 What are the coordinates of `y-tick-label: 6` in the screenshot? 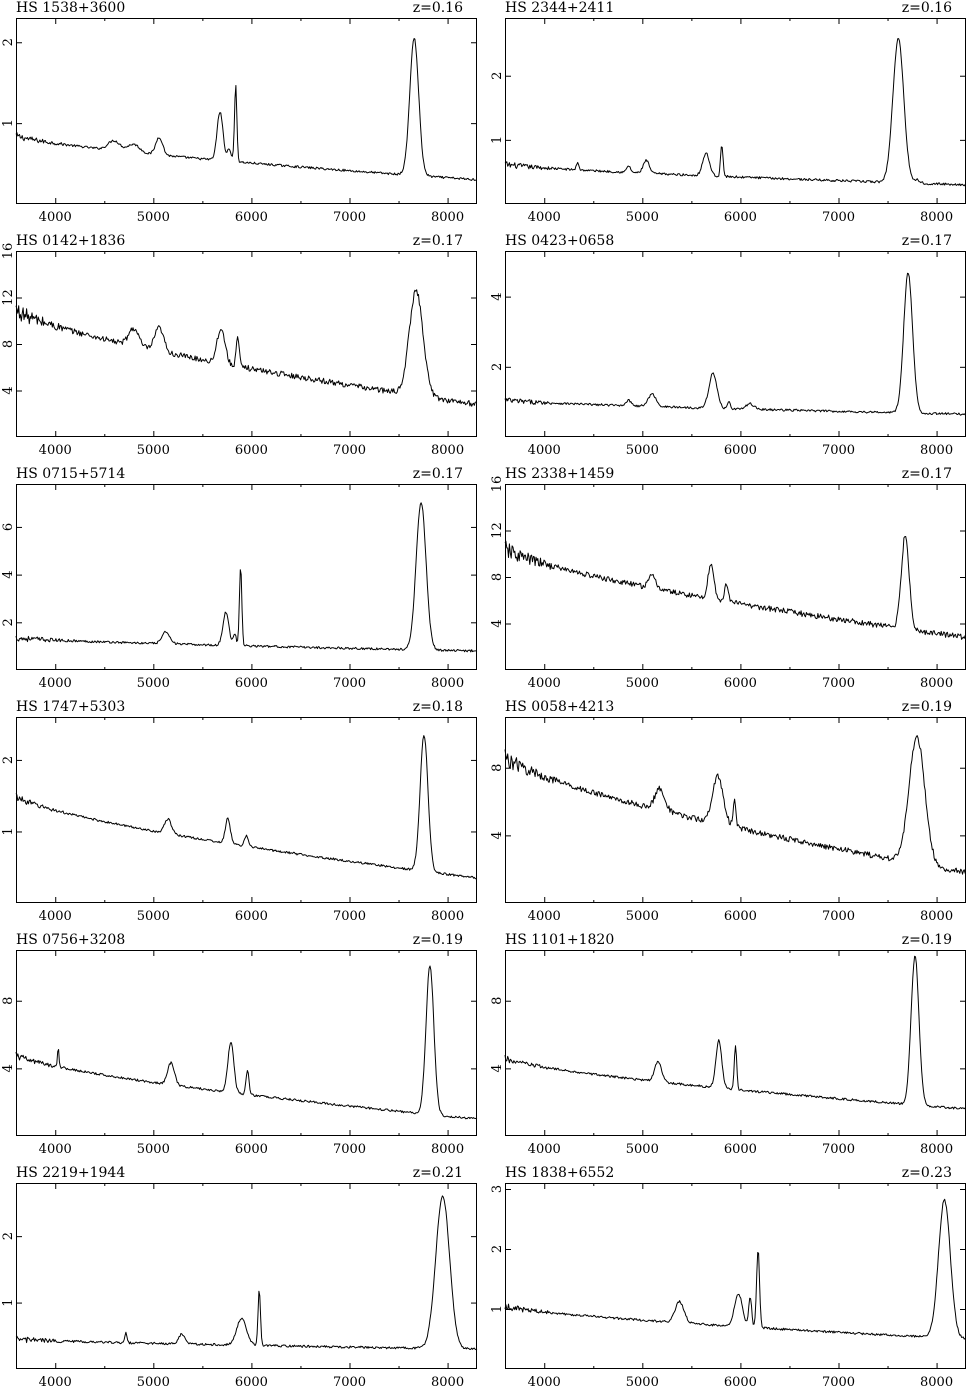 It's located at (8, 527).